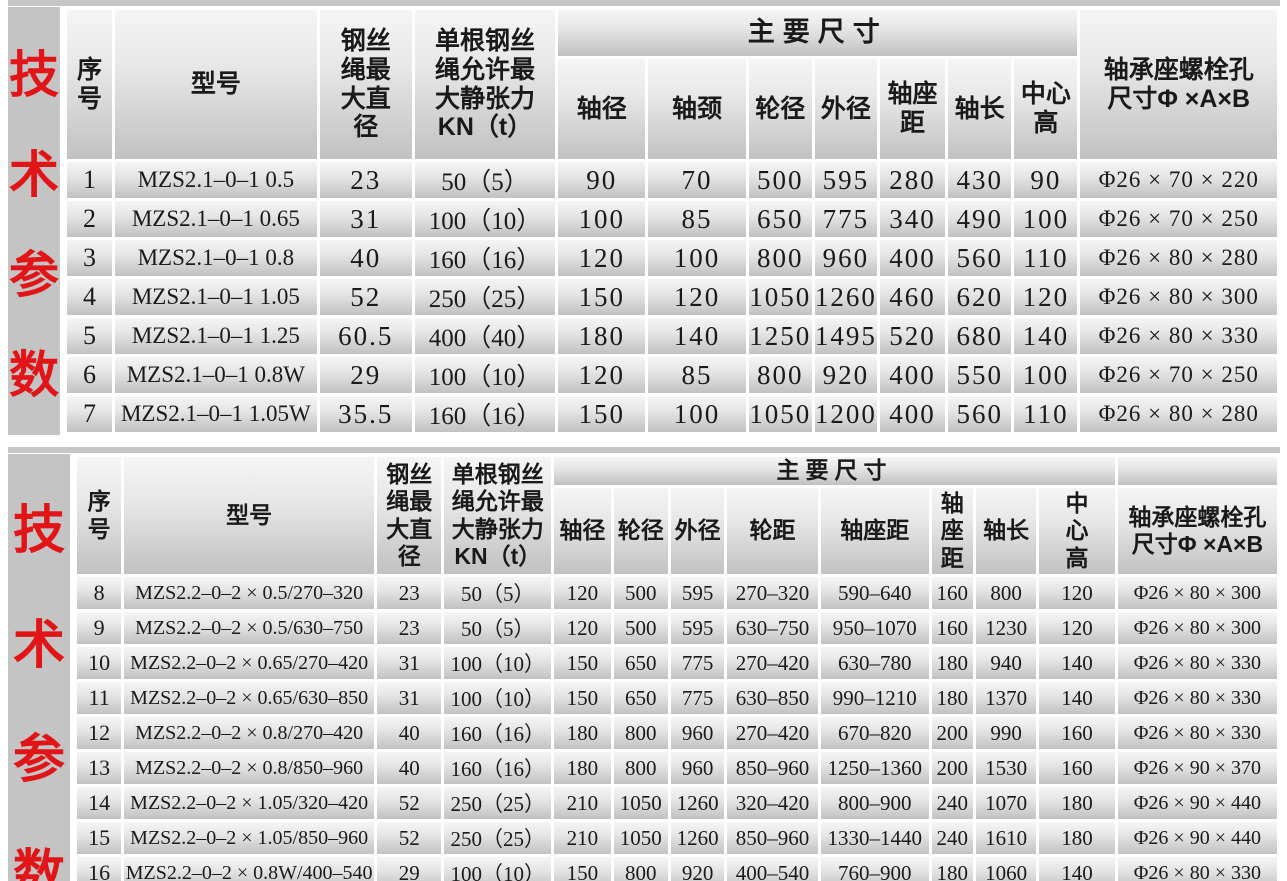  What do you see at coordinates (845, 414) in the screenshot?
I see `cell-d: 1200` at bounding box center [845, 414].